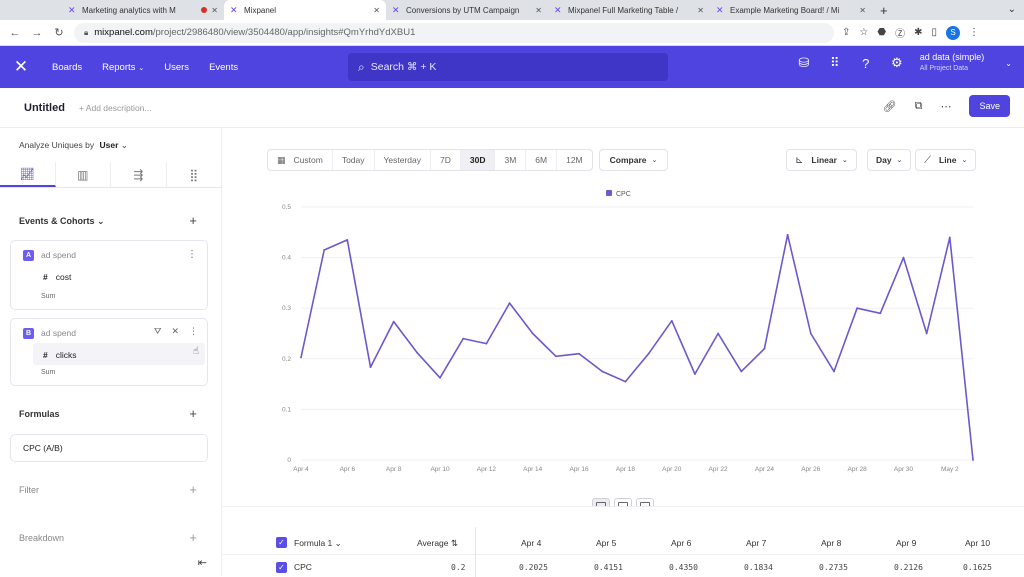 This screenshot has height=577, width=1024. I want to click on compare-dropdown: Compare ⌄, so click(633, 160).